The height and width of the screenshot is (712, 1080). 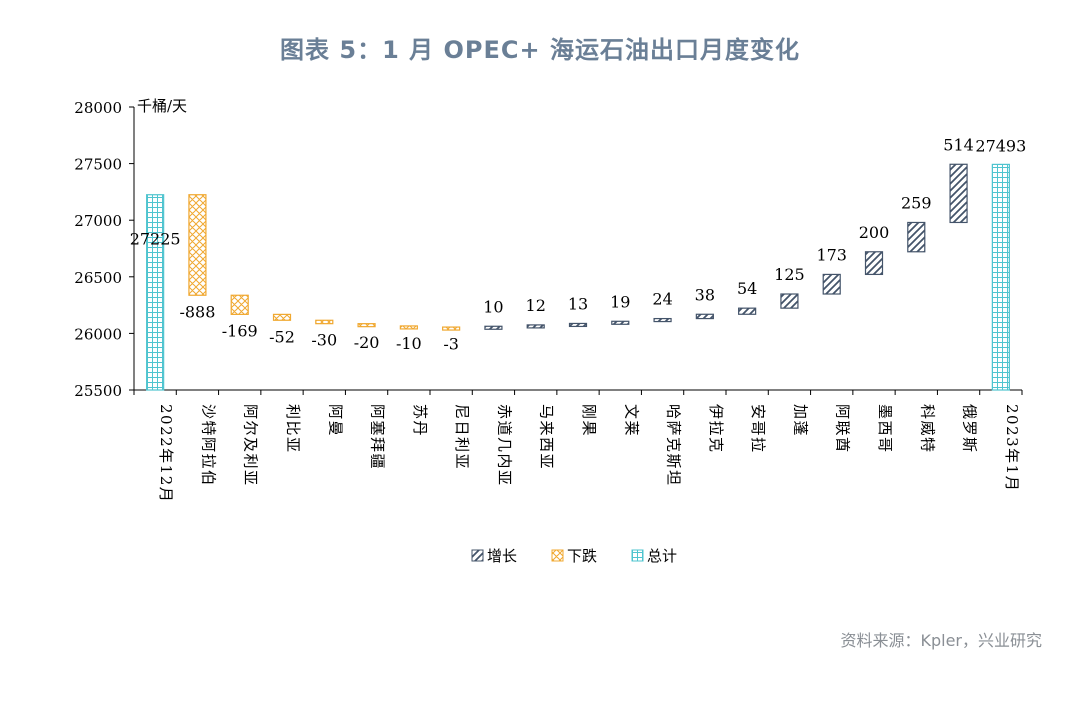 What do you see at coordinates (335, 420) in the screenshot?
I see `category-label: 阿曼` at bounding box center [335, 420].